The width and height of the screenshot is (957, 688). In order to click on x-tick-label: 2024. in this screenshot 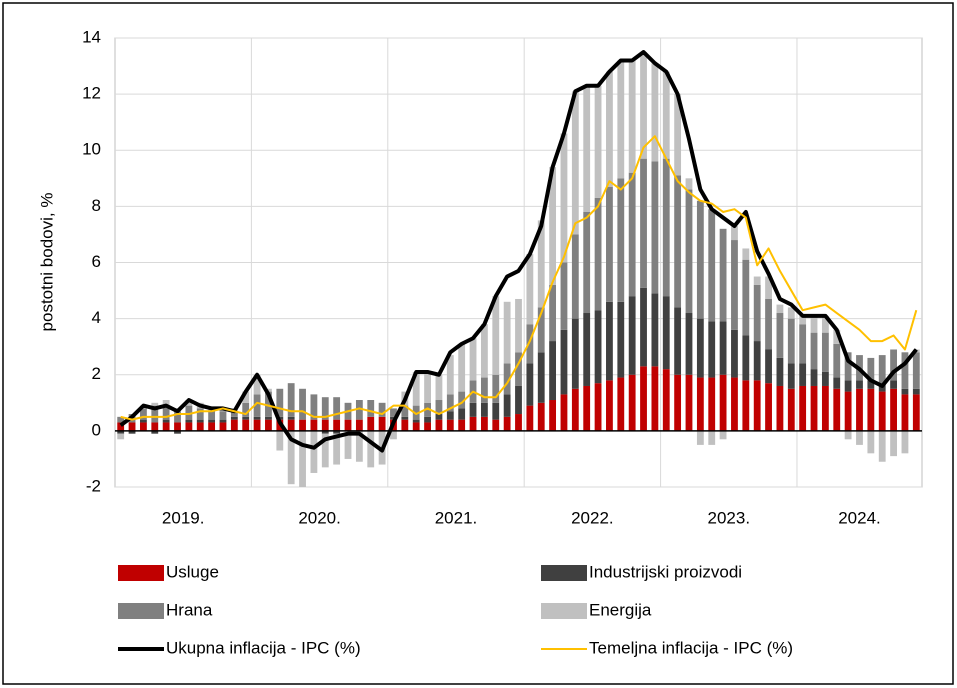, I will do `click(859, 517)`.